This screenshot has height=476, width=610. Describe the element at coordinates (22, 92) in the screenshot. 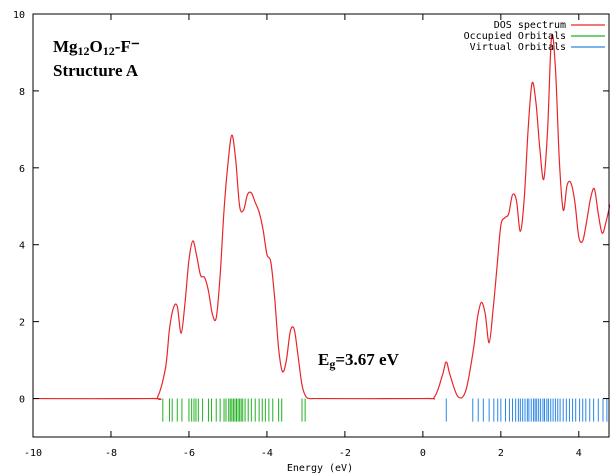

I see `y-tick-label: 8` at that location.